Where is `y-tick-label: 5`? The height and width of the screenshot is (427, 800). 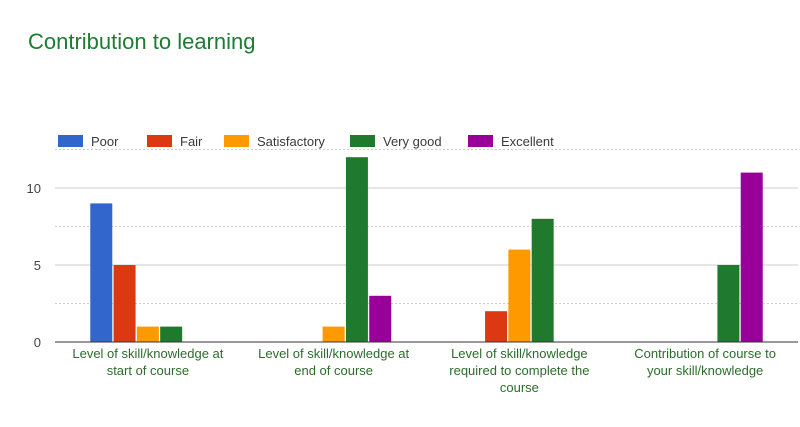
y-tick-label: 5 is located at coordinates (37, 265).